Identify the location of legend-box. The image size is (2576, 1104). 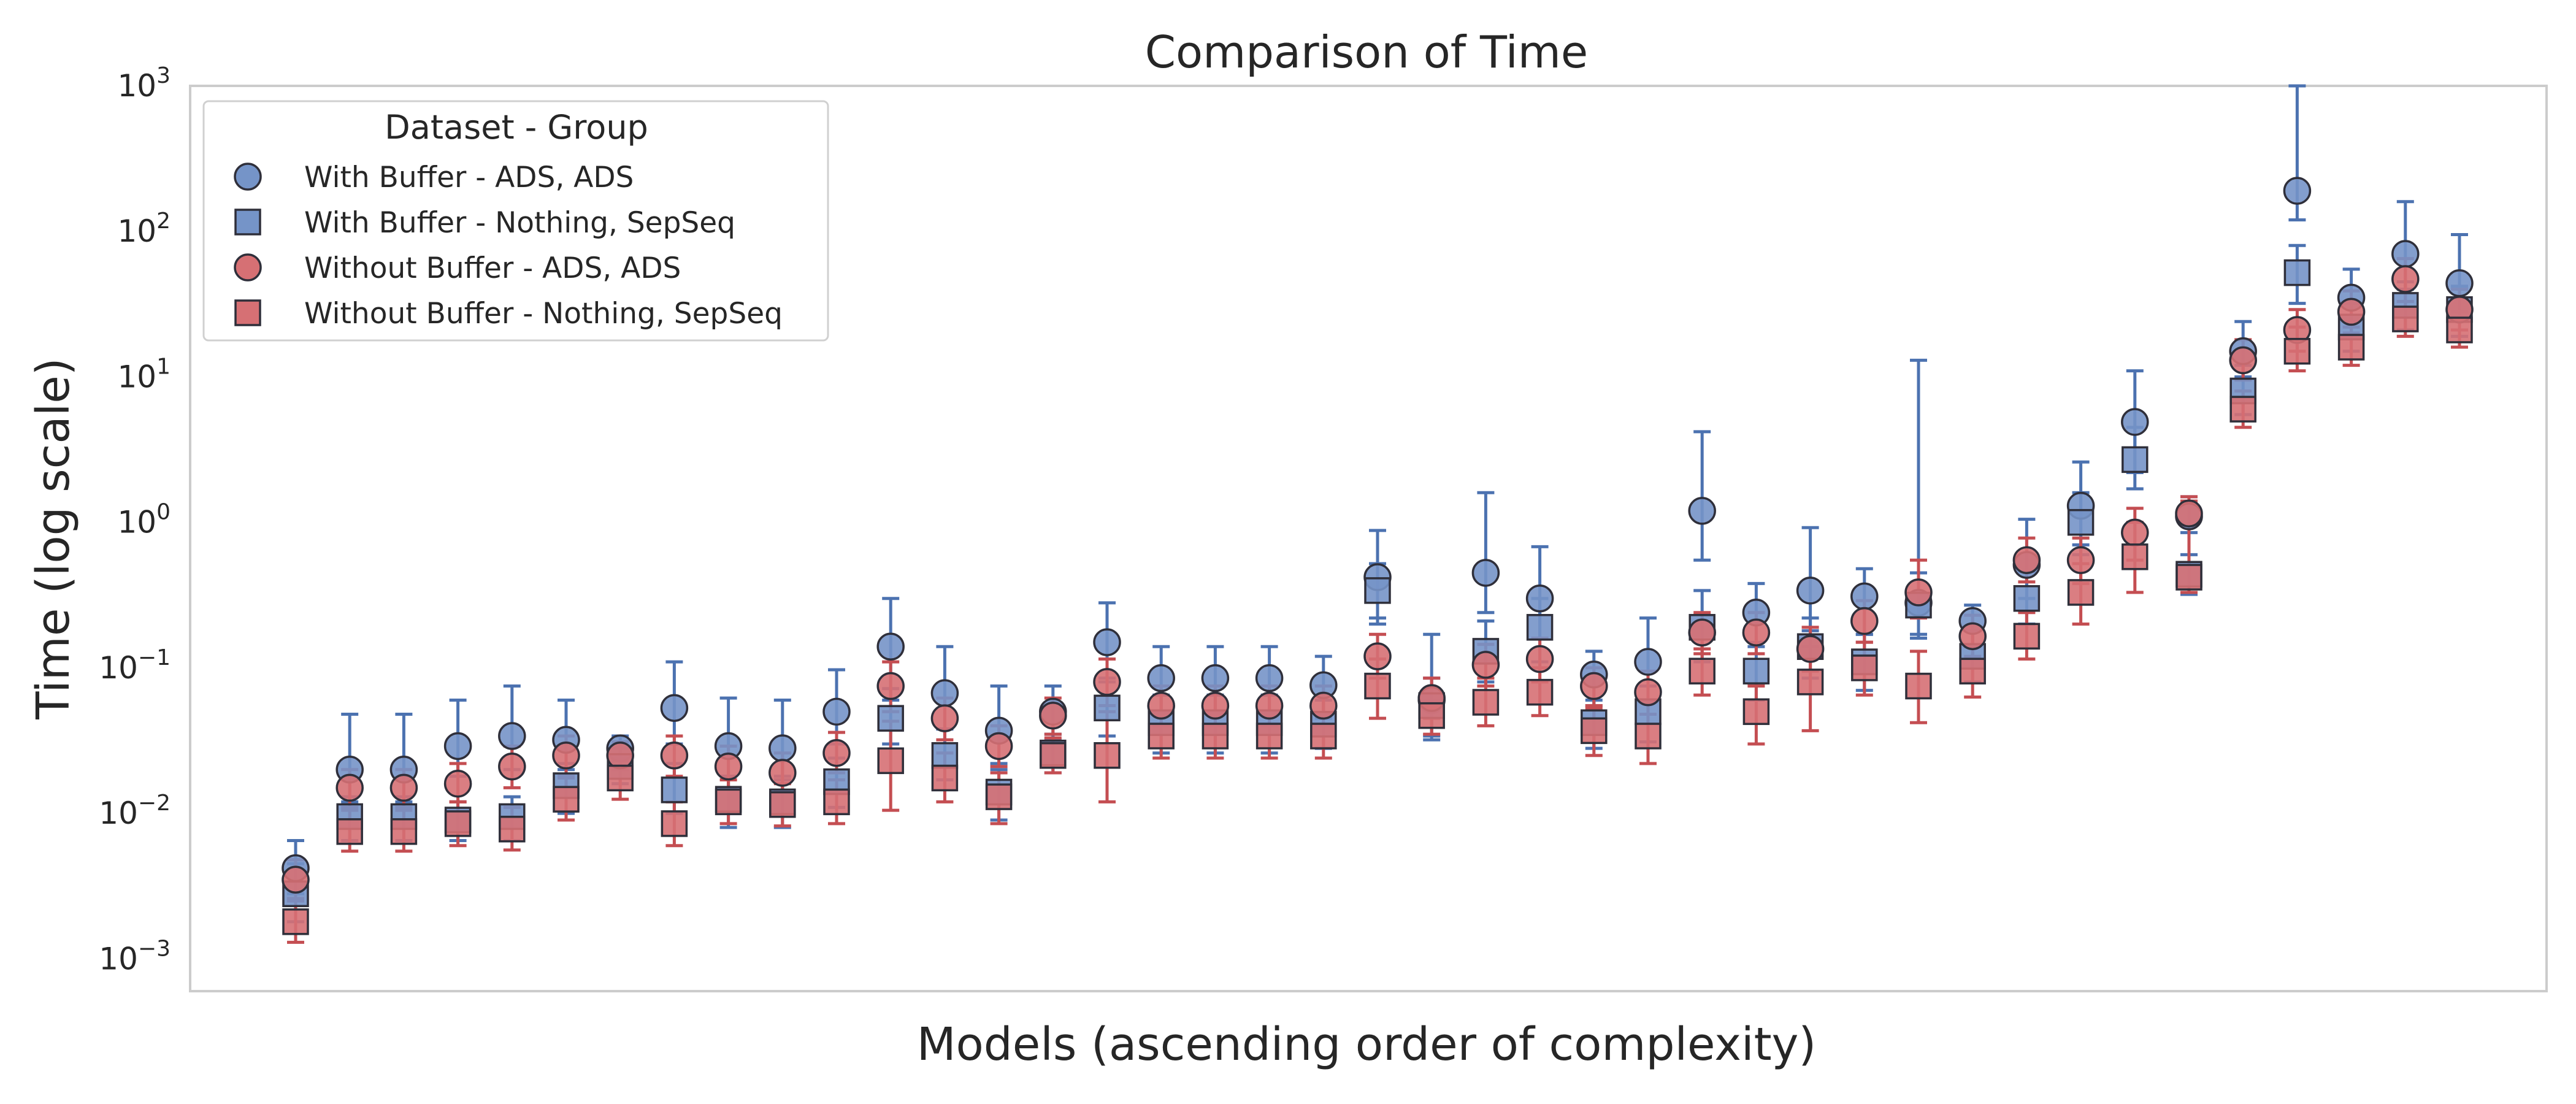
(515, 221).